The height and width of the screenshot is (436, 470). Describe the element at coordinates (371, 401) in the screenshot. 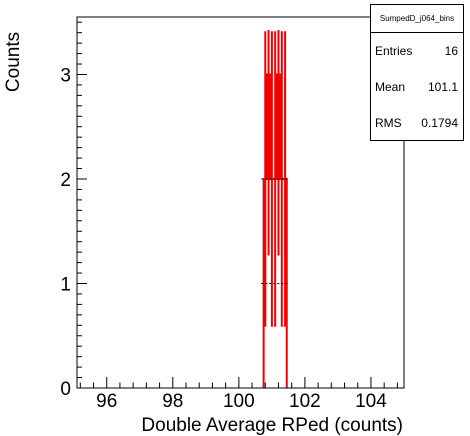

I see `x-tick-label: 104` at that location.